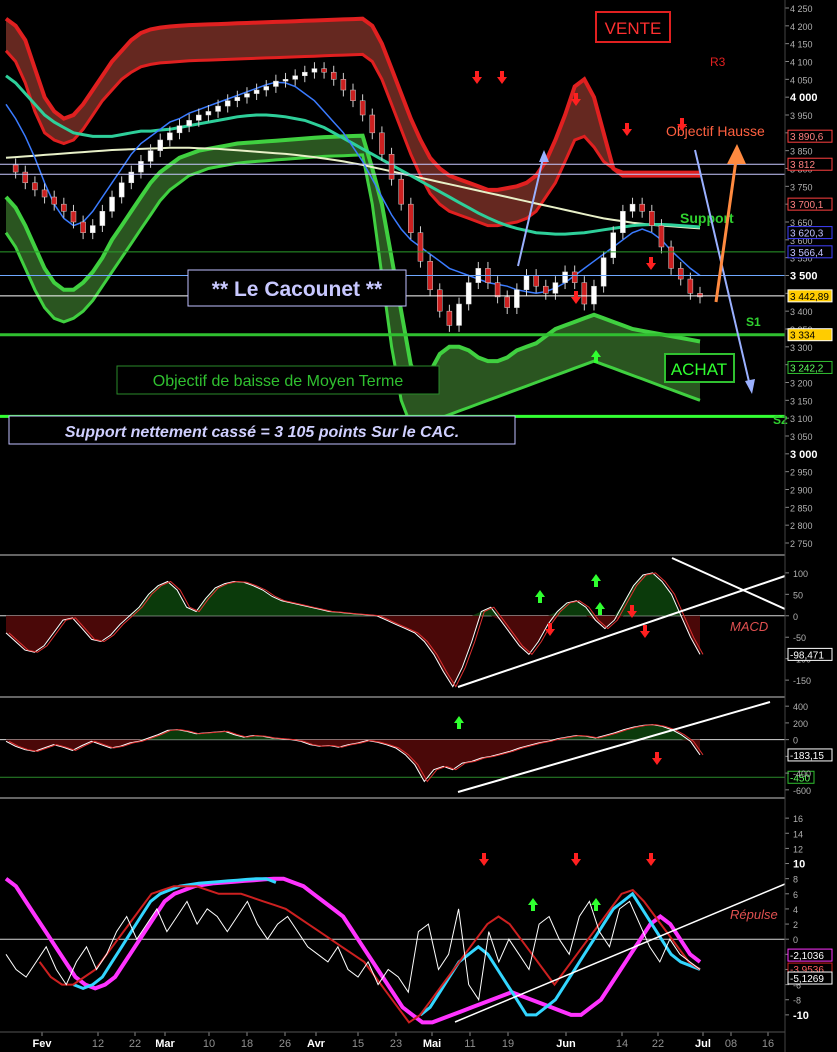  What do you see at coordinates (731, 1044) in the screenshot?
I see `x-tick-label: 08` at bounding box center [731, 1044].